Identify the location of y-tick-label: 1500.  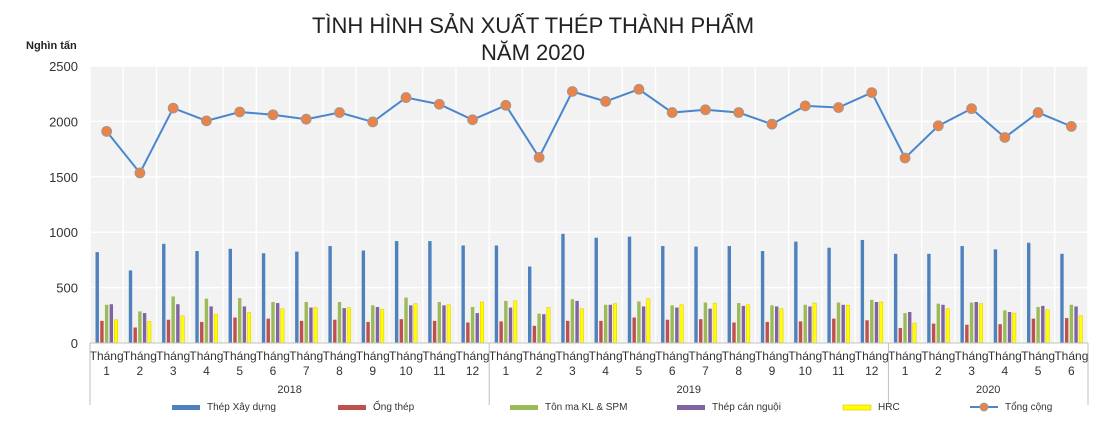
(63, 177).